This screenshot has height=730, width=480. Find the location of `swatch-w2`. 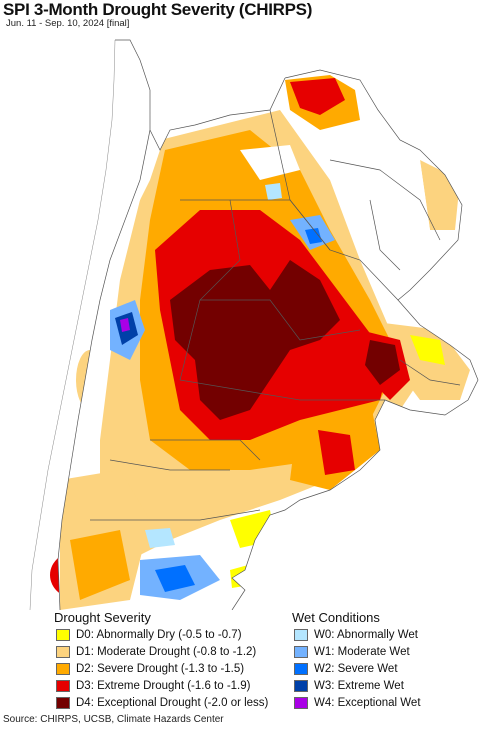

swatch-w2 is located at coordinates (301, 669).